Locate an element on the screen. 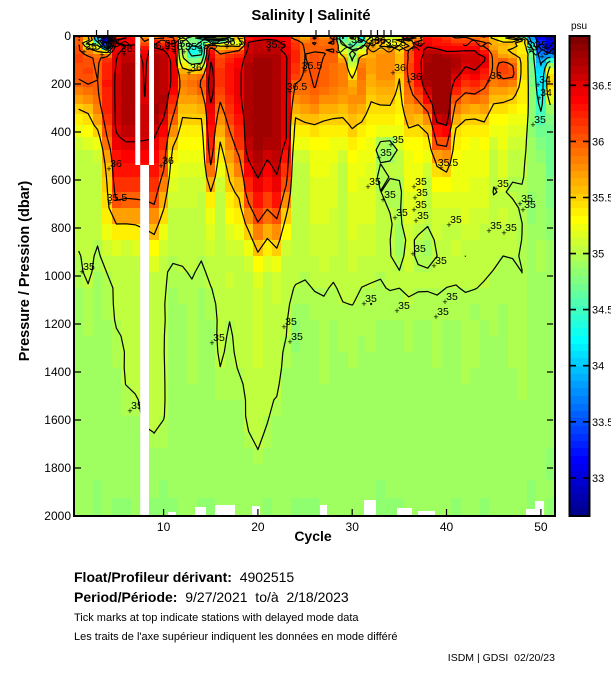  svg-text: 800 is located at coordinates (61, 228).